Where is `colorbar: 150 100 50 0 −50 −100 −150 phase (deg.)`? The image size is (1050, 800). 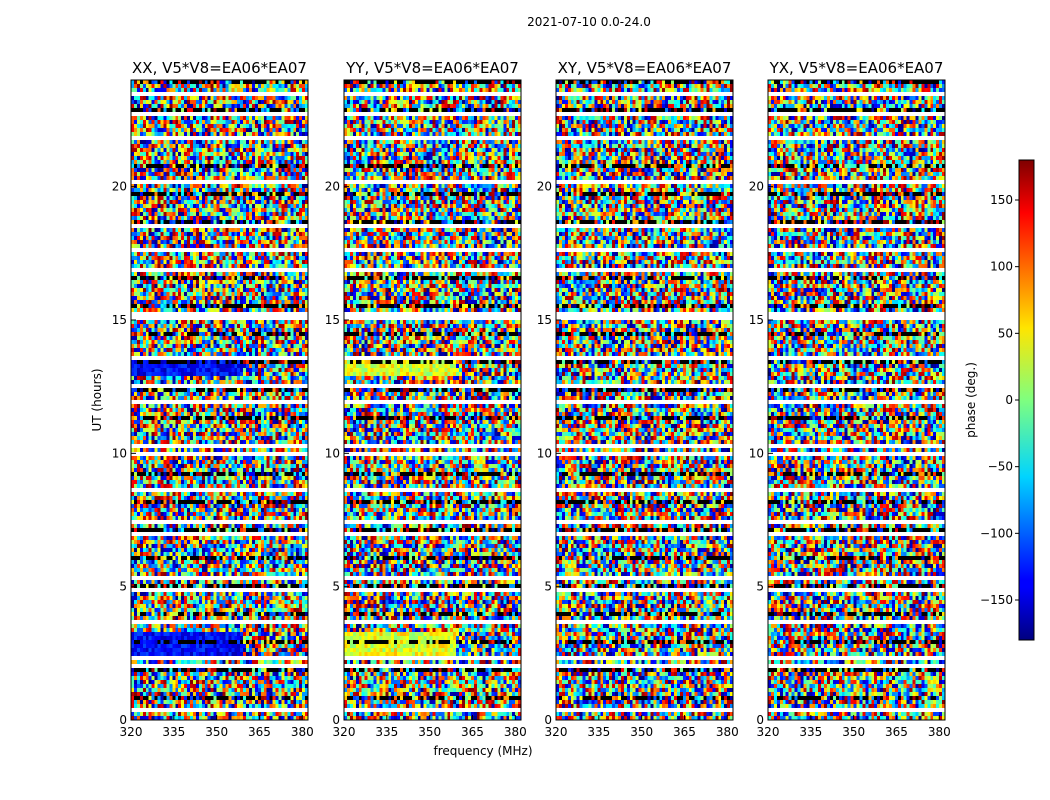 colorbar: 150 100 50 0 −50 −100 −150 phase (deg.) is located at coordinates (999, 400).